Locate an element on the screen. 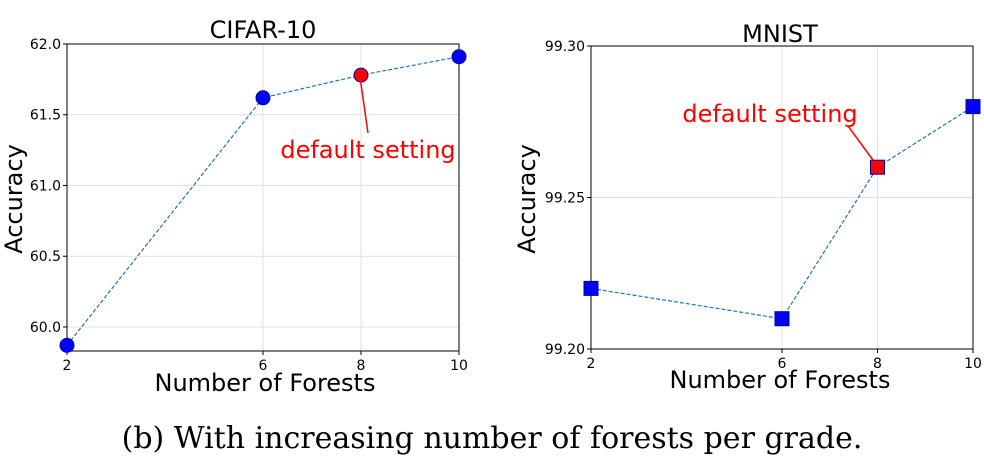 This screenshot has height=464, width=984. mnist-annotation-arrow is located at coordinates (860, 143).